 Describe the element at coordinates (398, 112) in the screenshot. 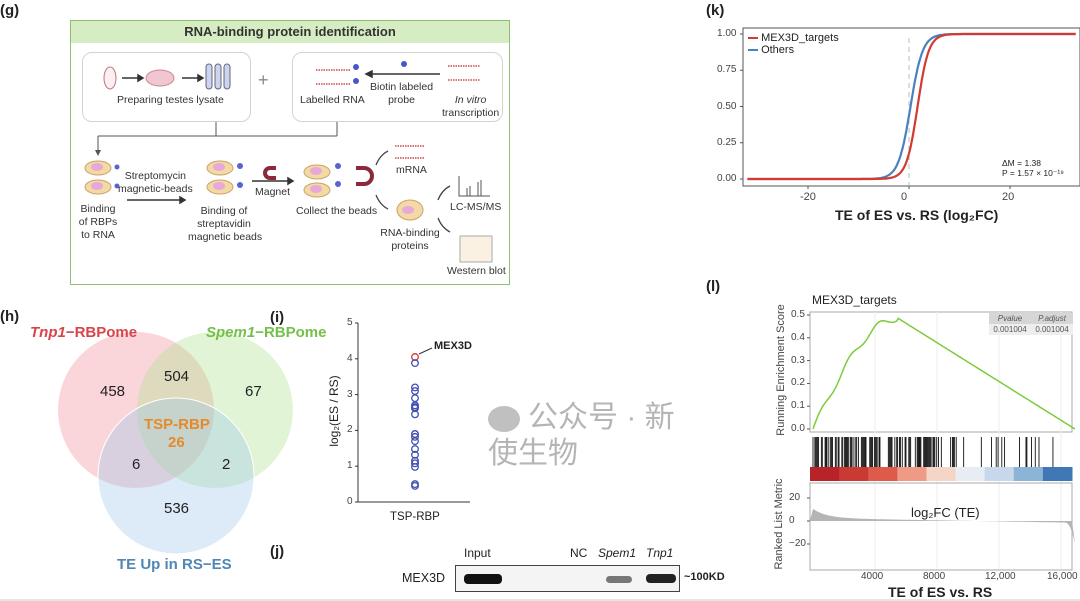

I see `rna-strand-icons` at that location.